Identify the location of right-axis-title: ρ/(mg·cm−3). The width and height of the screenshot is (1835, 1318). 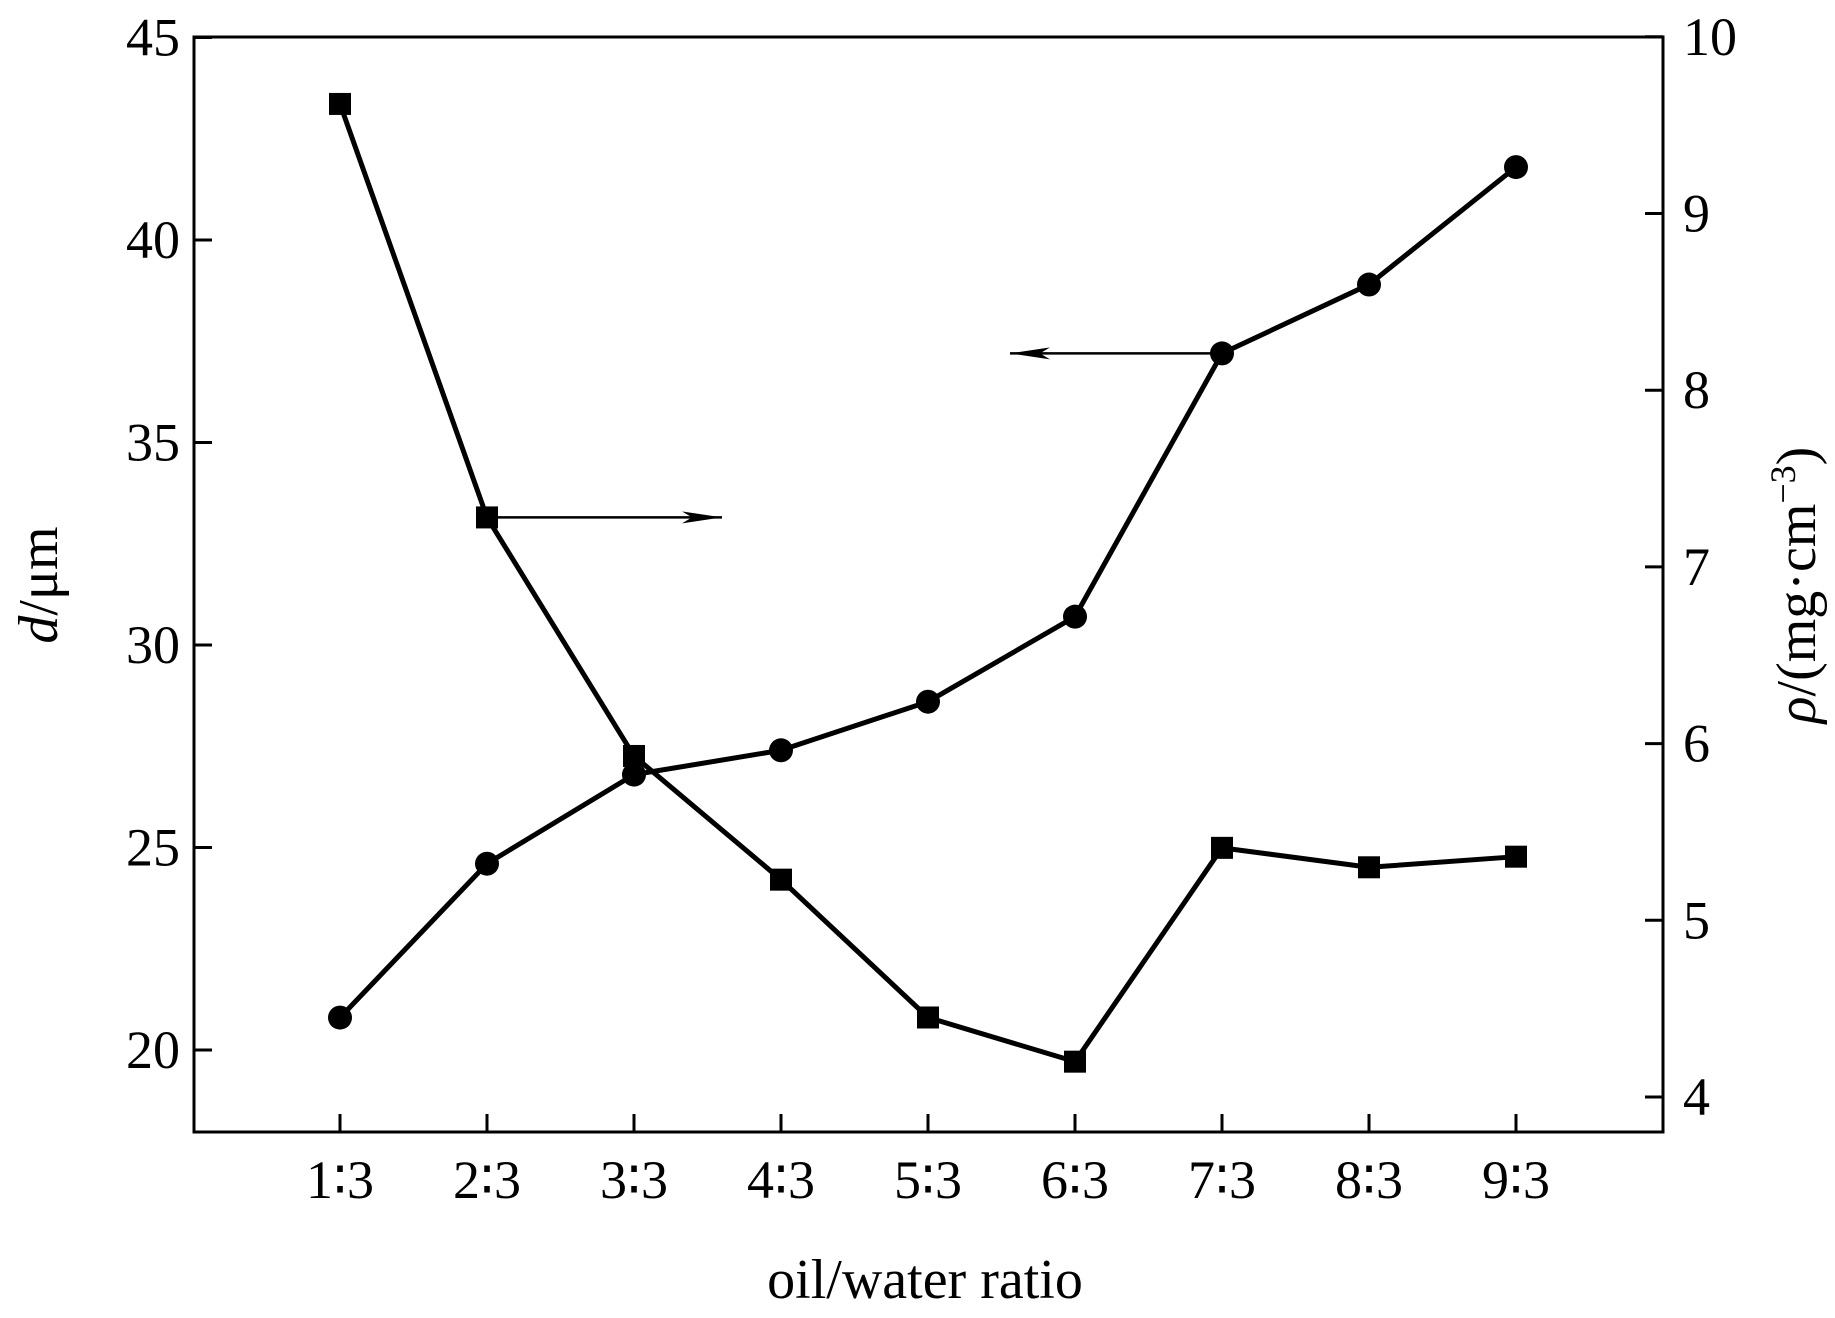
(1795, 586).